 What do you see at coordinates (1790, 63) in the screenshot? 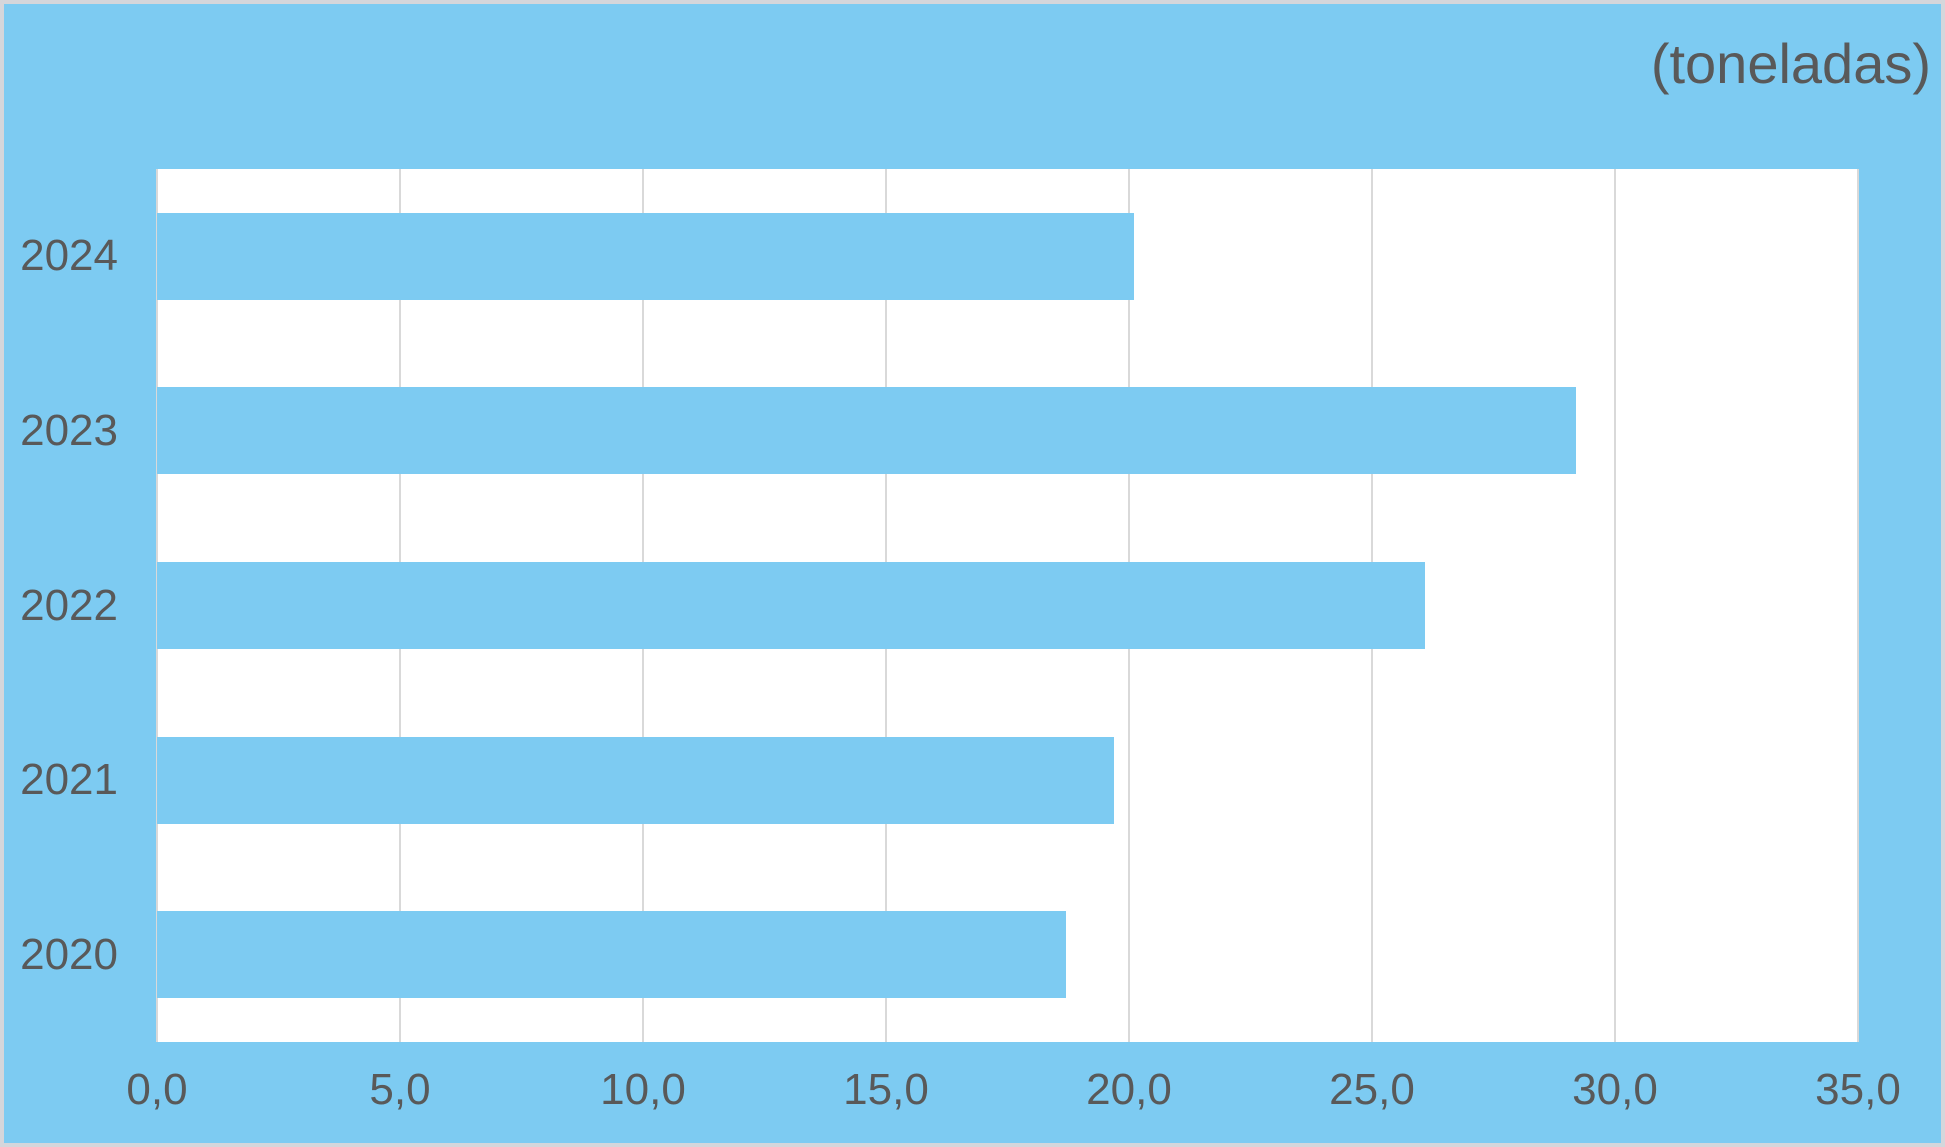
I see `chart-title: (toneladas)` at bounding box center [1790, 63].